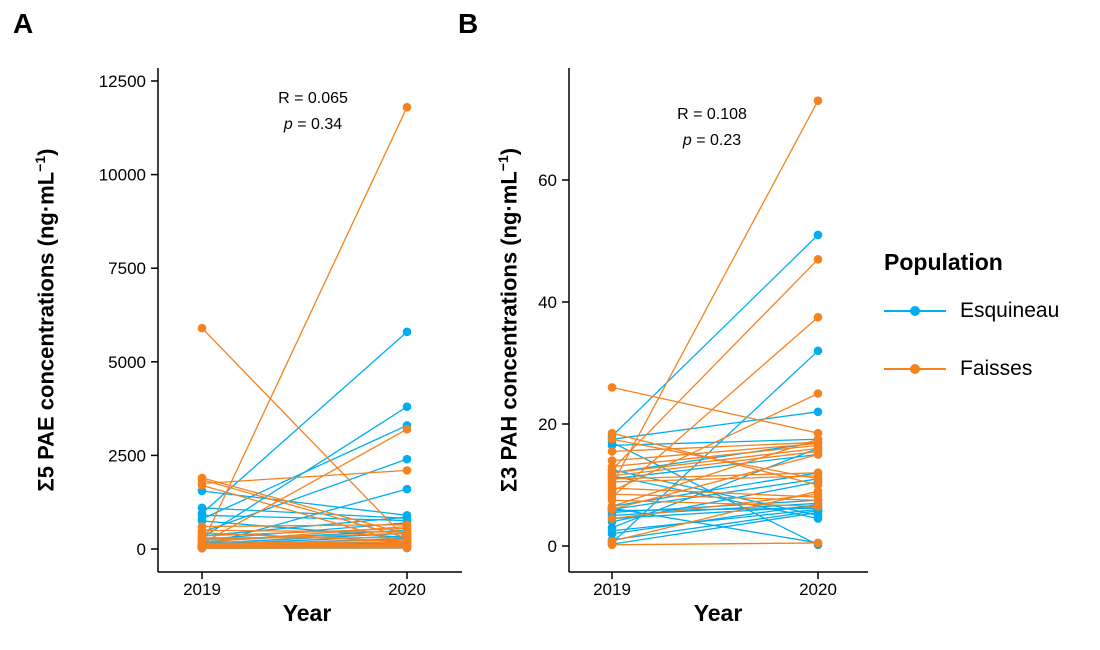  Describe the element at coordinates (127, 362) in the screenshot. I see `y-tick-label: 5000` at that location.